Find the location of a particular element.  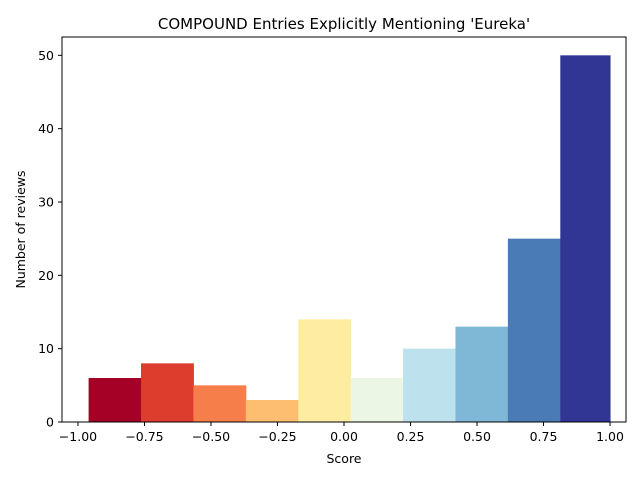

x-axis-label: Score is located at coordinates (343, 458).